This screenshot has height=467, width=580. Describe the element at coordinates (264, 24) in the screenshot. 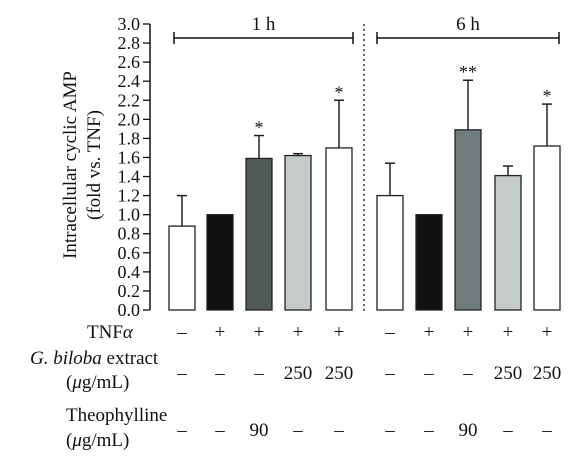

I see `group-label: 1 h` at that location.